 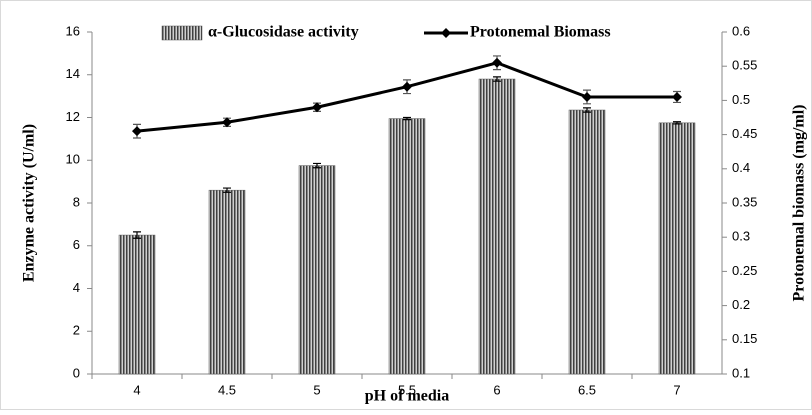 What do you see at coordinates (407, 389) in the screenshot?
I see `x-tick-label: 5.5` at bounding box center [407, 389].